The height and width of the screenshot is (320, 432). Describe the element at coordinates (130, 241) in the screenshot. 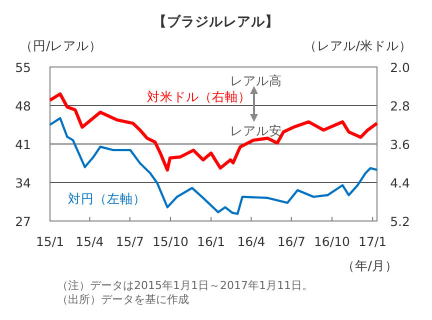

I see `x-tick-label: 15/7` at that location.